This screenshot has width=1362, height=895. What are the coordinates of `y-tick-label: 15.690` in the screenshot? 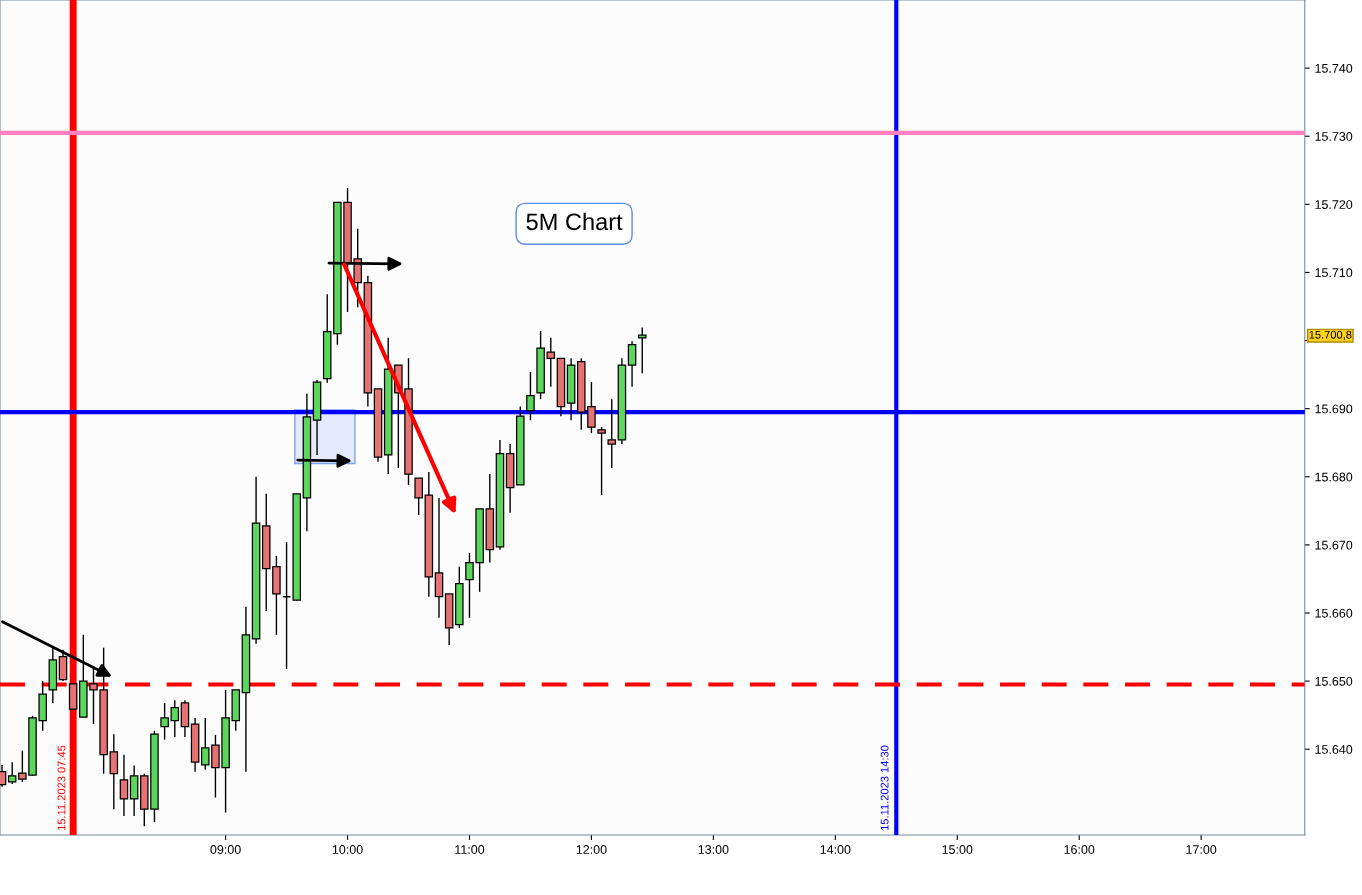 It's located at (1334, 409).